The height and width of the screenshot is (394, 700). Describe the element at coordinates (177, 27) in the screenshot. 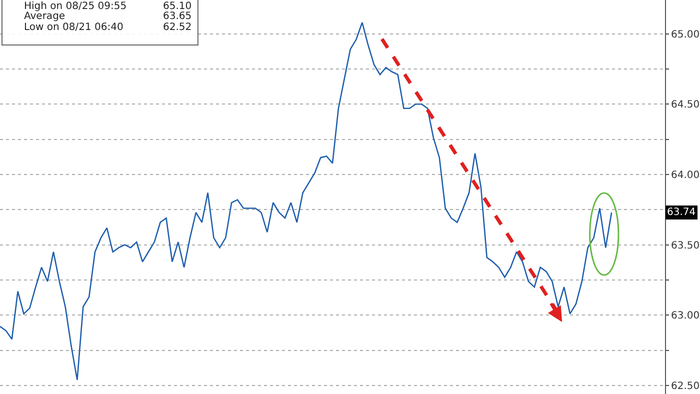

I see `annotation: 62.52` at that location.